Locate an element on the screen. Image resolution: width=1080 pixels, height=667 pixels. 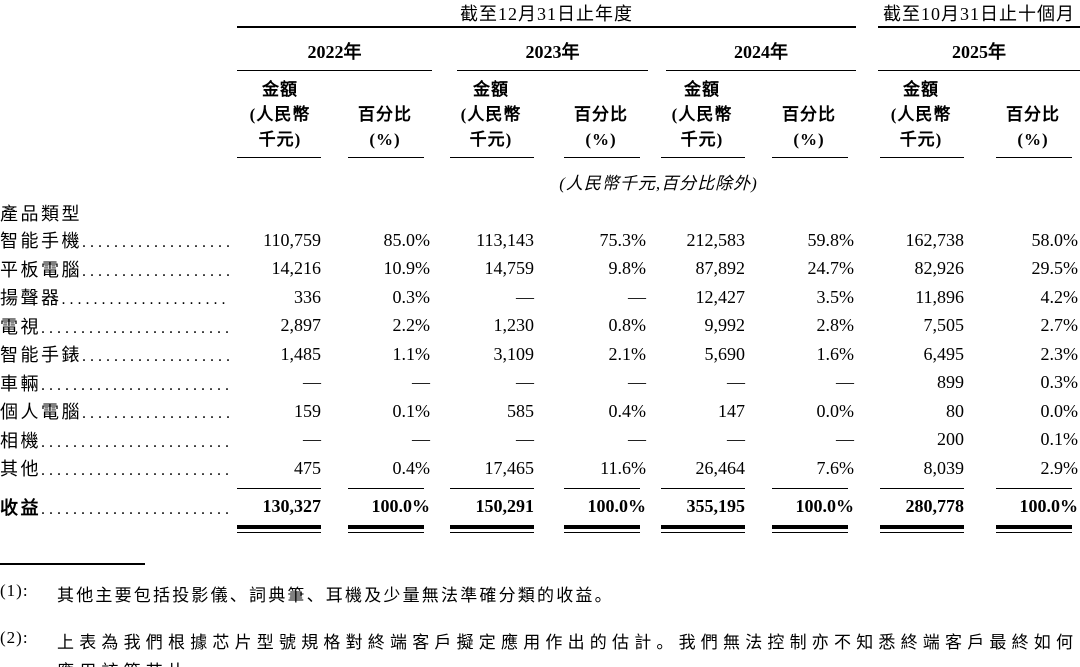
row-label: 其他 is located at coordinates (118, 468).